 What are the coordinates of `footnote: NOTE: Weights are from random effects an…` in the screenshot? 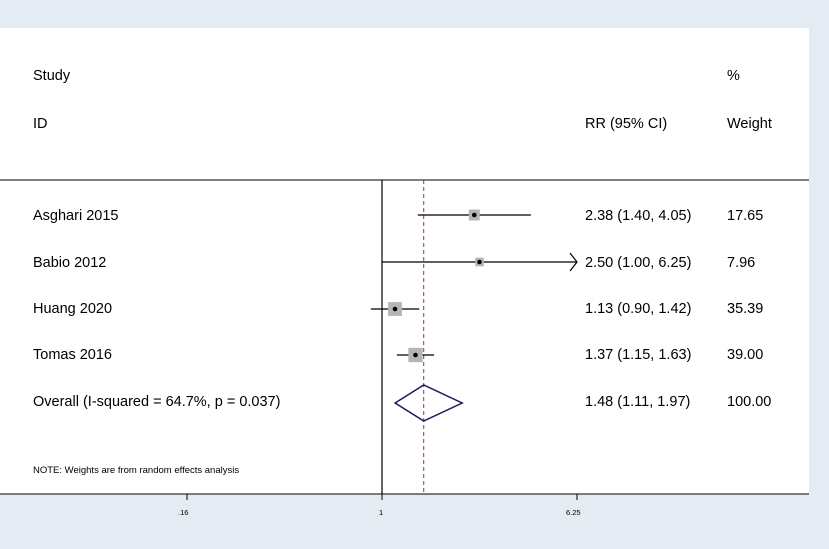 It's located at (136, 470).